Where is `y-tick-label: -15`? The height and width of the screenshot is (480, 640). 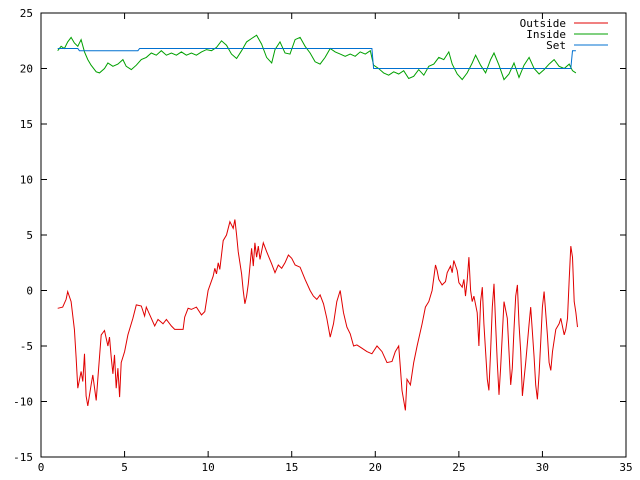 y-tick-label: -15 is located at coordinates (23, 457).